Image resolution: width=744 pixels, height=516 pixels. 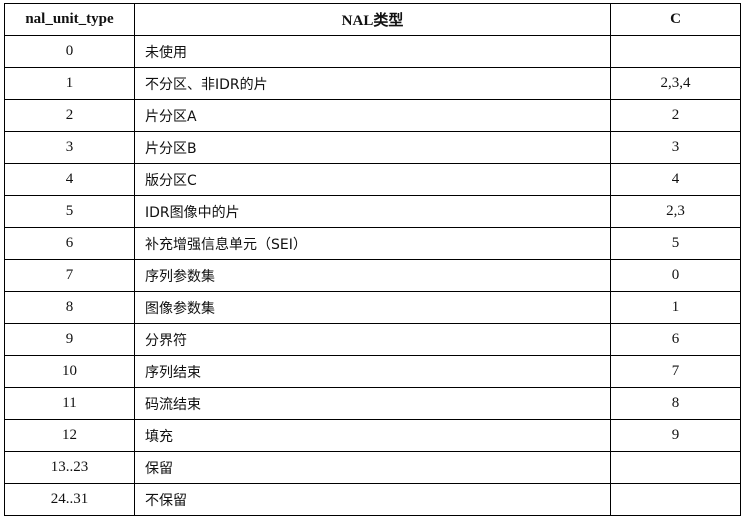 I want to click on c-cell: 3, so click(x=675, y=147).